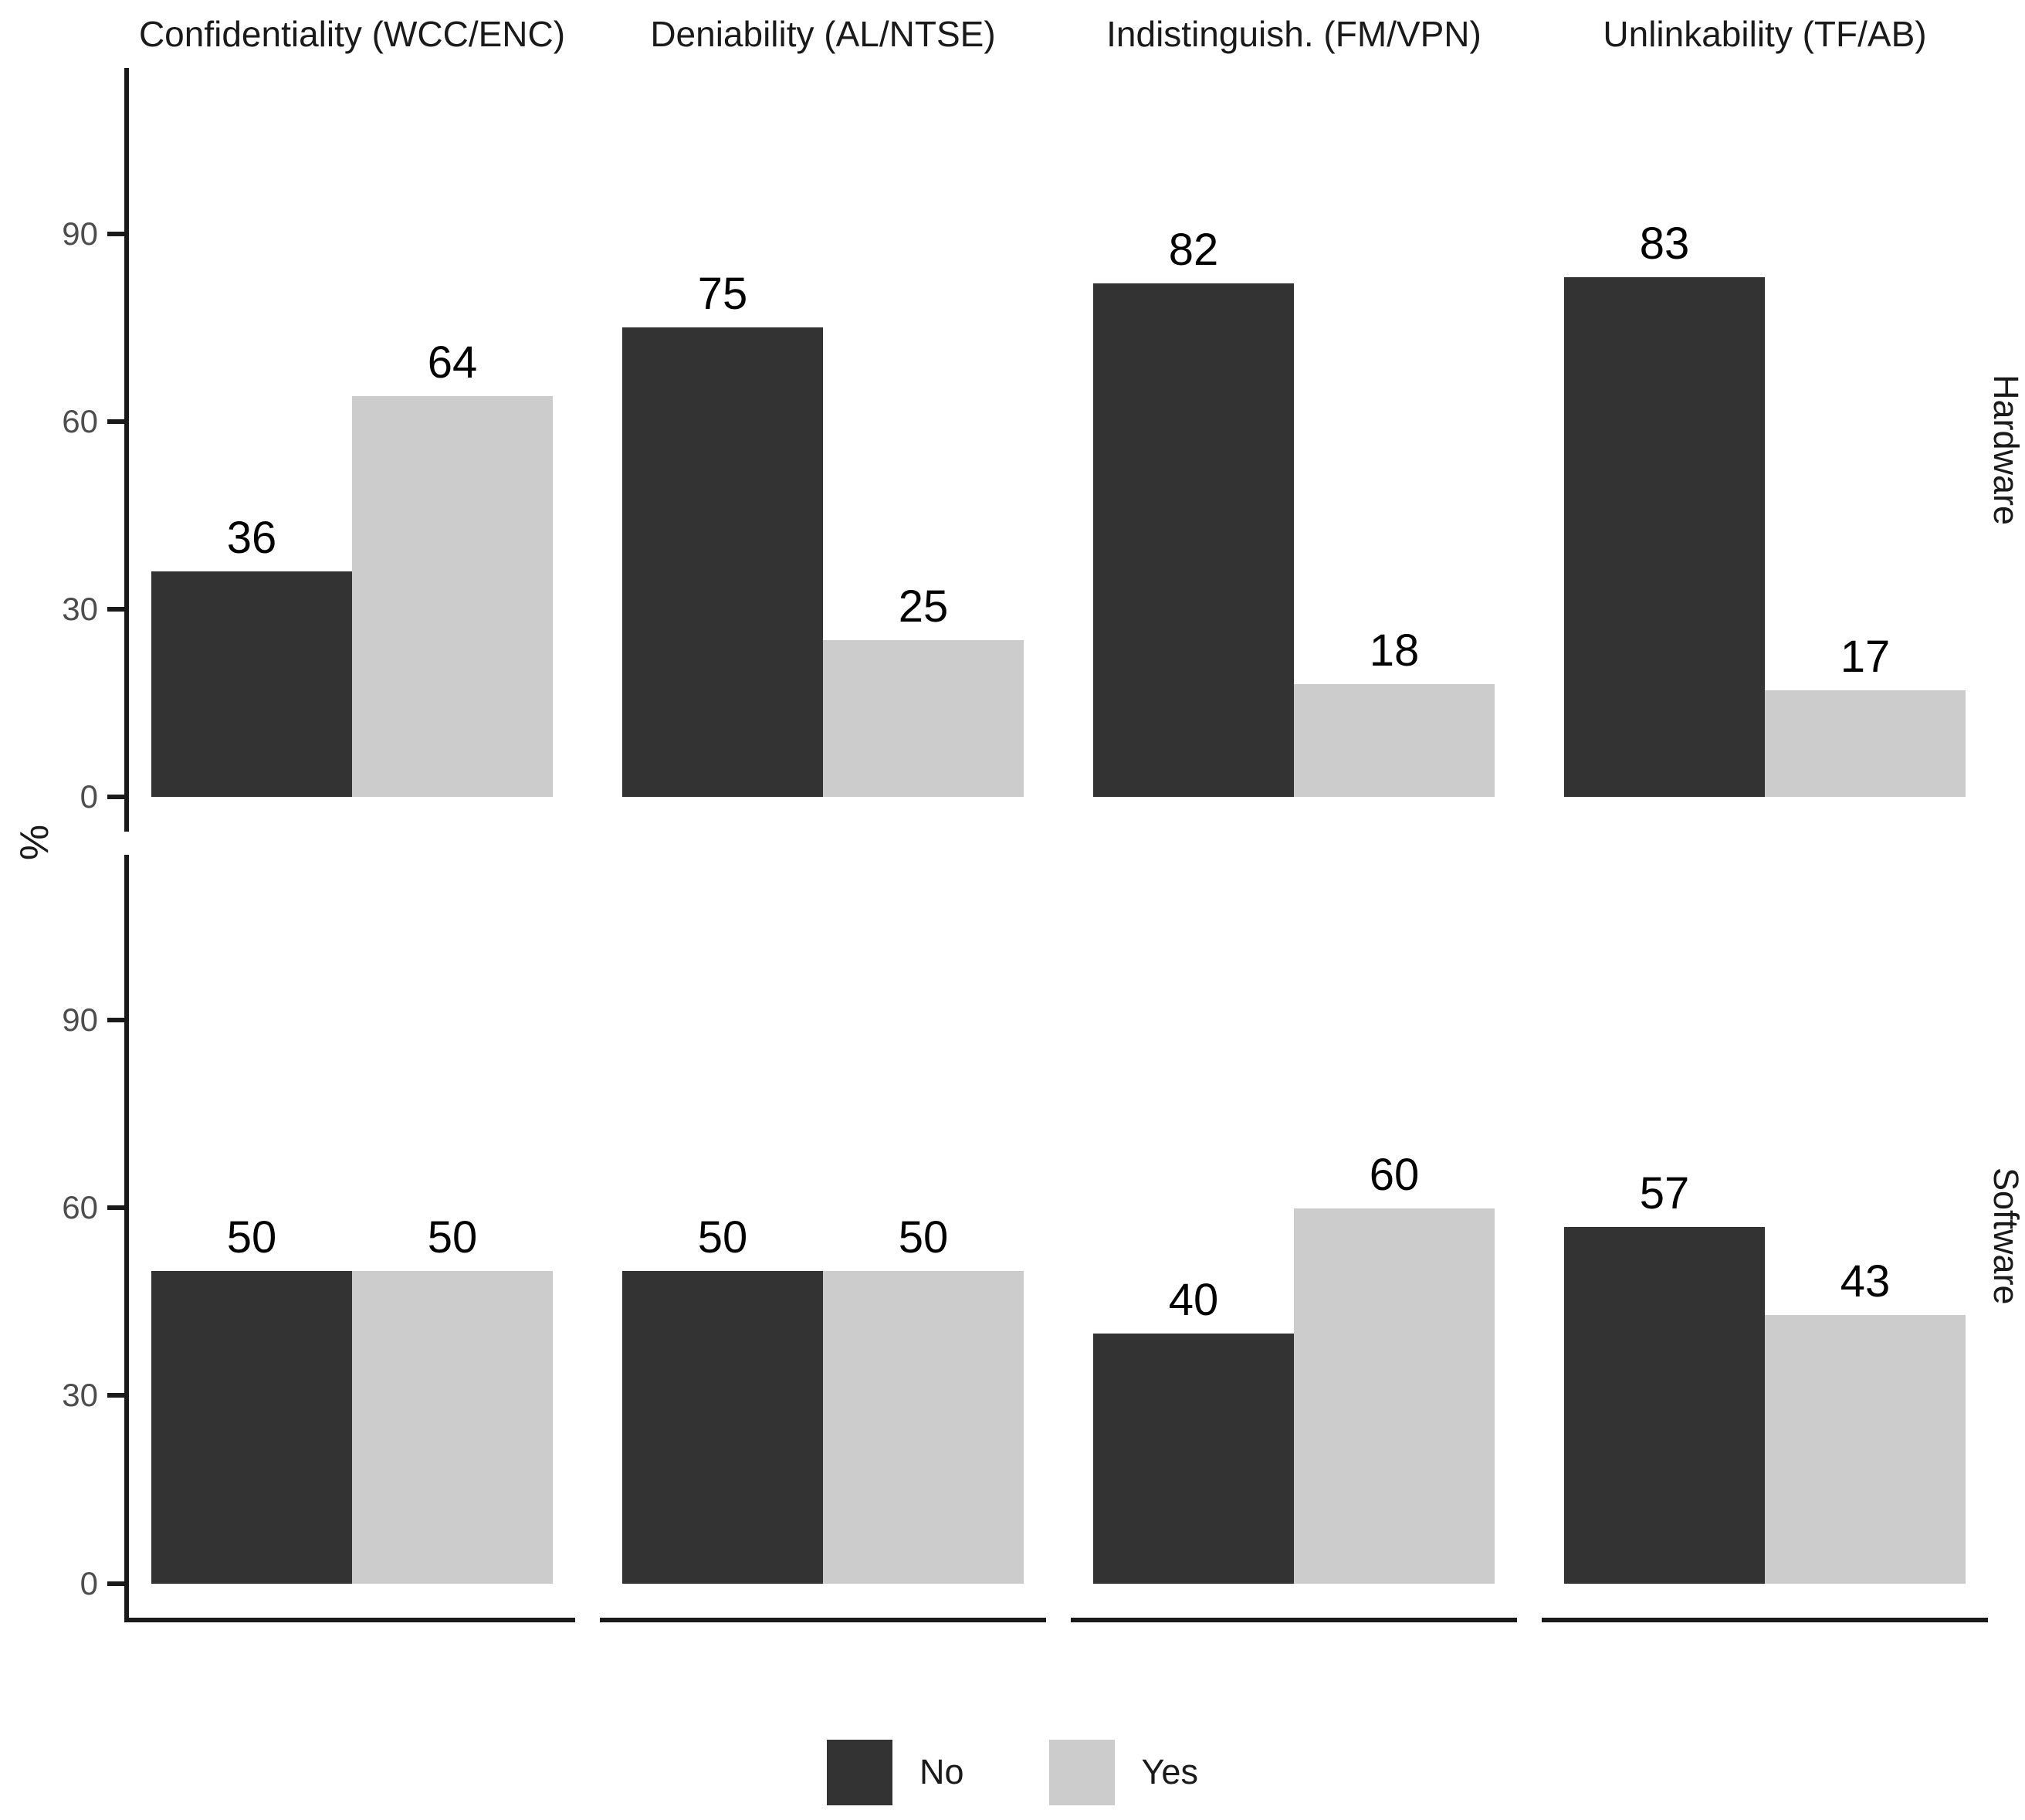 This screenshot has height=1820, width=2025. I want to click on bar-value-label: 60, so click(1394, 1175).